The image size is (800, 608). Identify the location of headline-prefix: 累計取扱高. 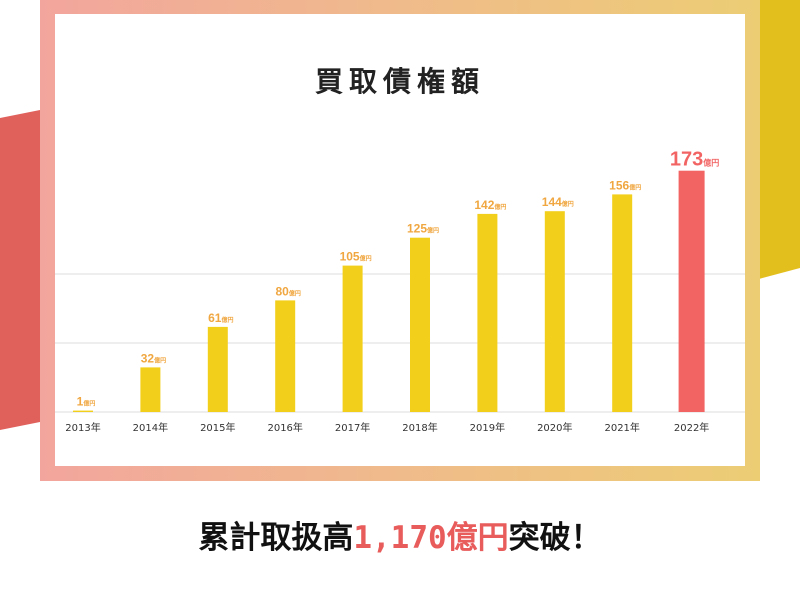
(276, 538).